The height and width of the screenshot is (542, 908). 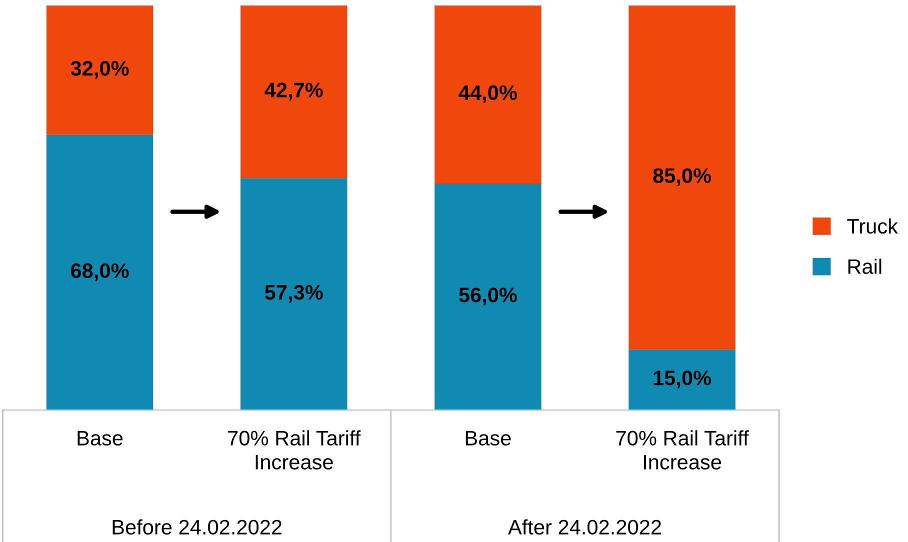 I want to click on data-label: 56,0%, so click(x=488, y=297).